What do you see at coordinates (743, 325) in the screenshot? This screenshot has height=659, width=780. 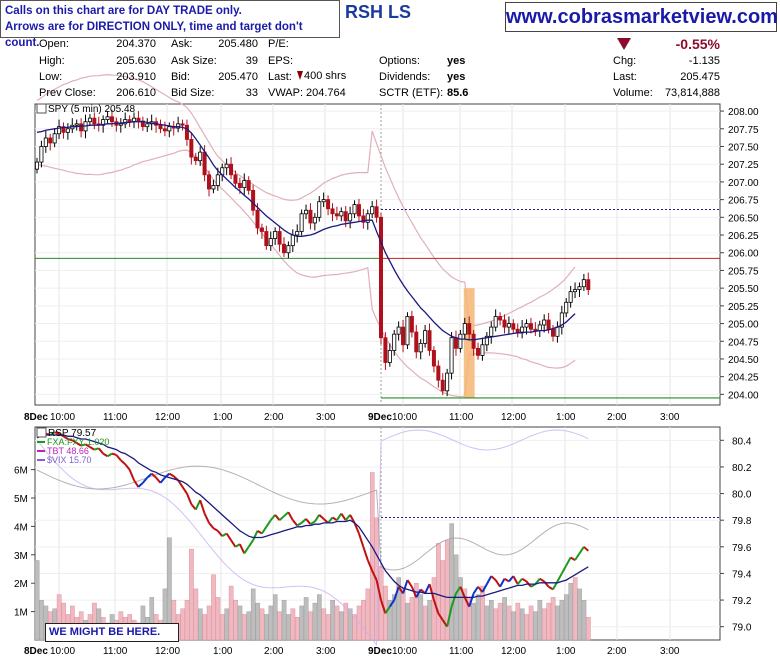 I see `price-axis-label: 205.00` at bounding box center [743, 325].